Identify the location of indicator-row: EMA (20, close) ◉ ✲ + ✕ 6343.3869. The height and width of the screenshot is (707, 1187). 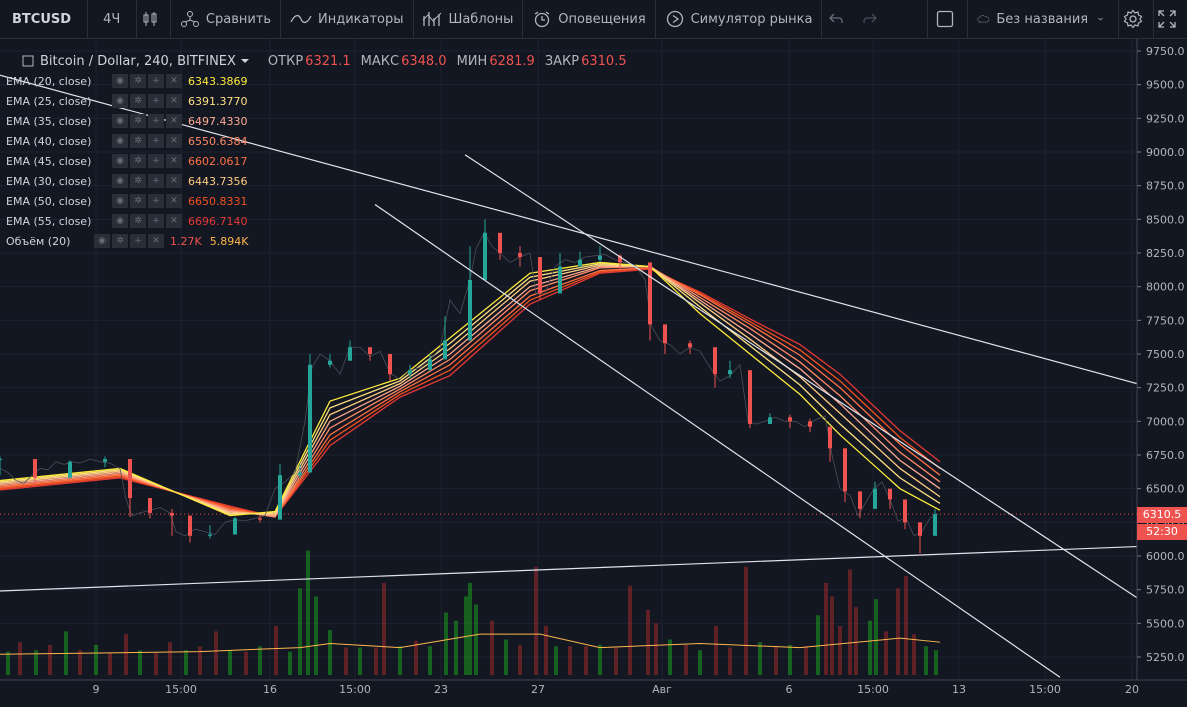
(316, 81).